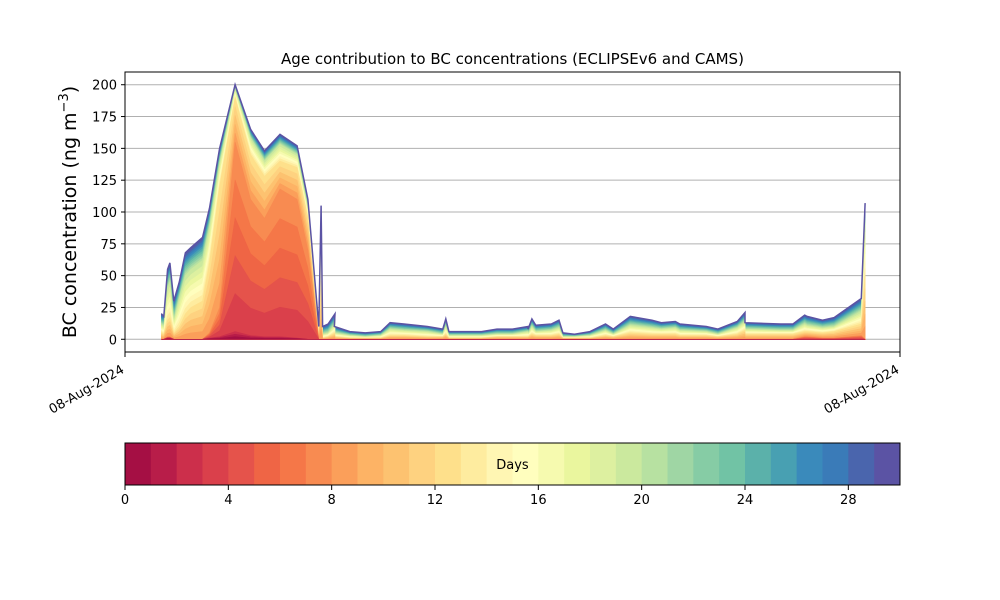 Image resolution: width=1000 pixels, height=600 pixels. I want to click on y-tick-label: 75, so click(108, 245).